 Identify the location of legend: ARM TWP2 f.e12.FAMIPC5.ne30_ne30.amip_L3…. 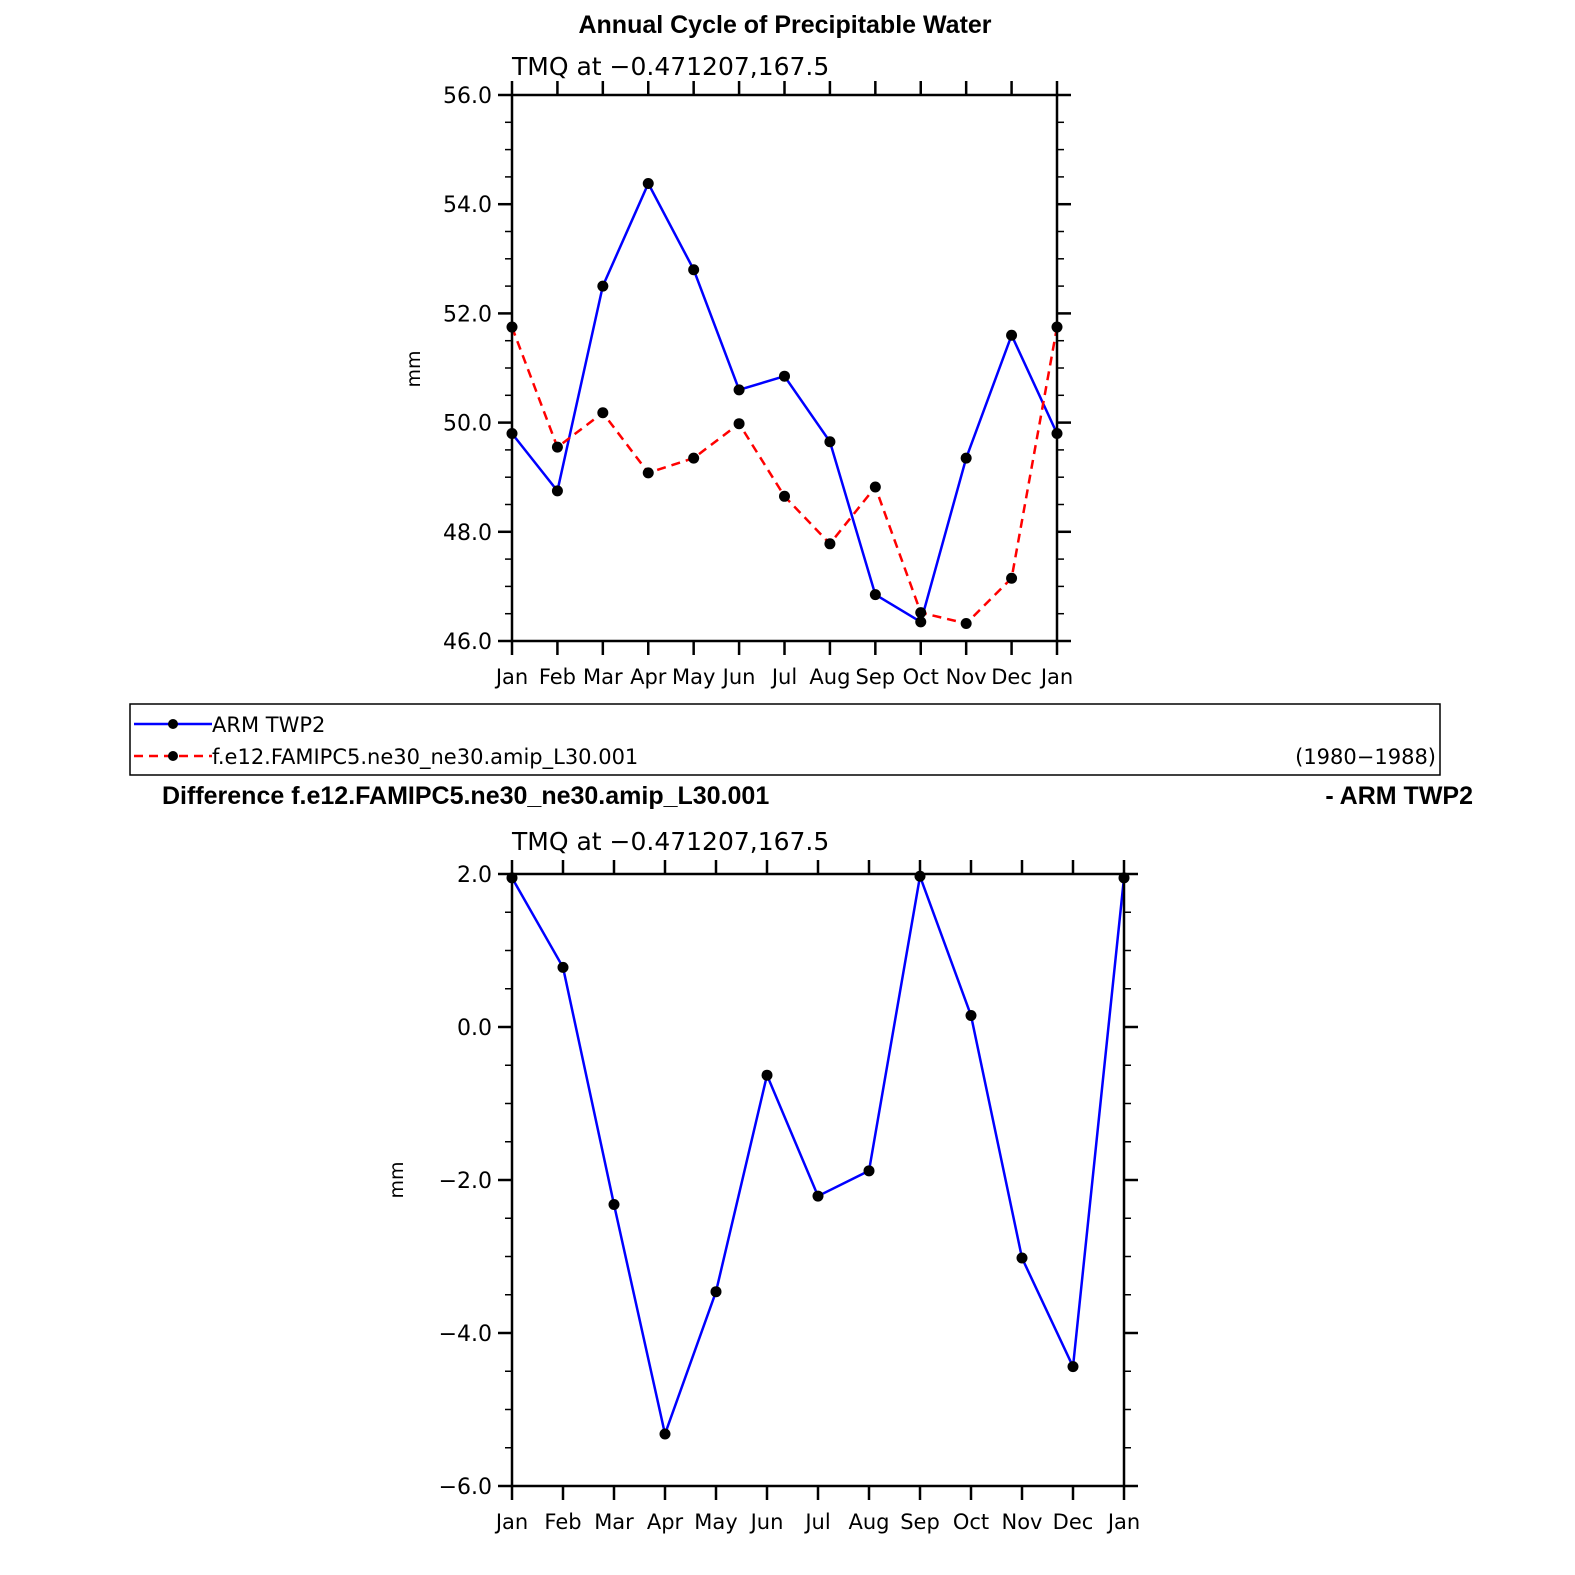
(785, 739).